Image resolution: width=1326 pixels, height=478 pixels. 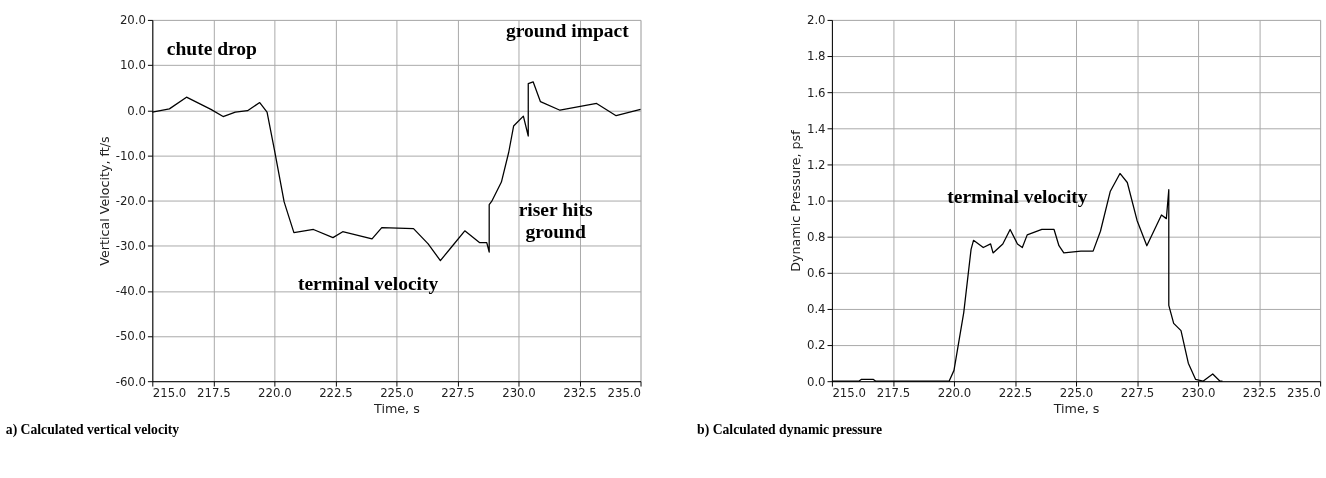 I want to click on text: b) Calculated dynamic pressure, so click(x=790, y=429).